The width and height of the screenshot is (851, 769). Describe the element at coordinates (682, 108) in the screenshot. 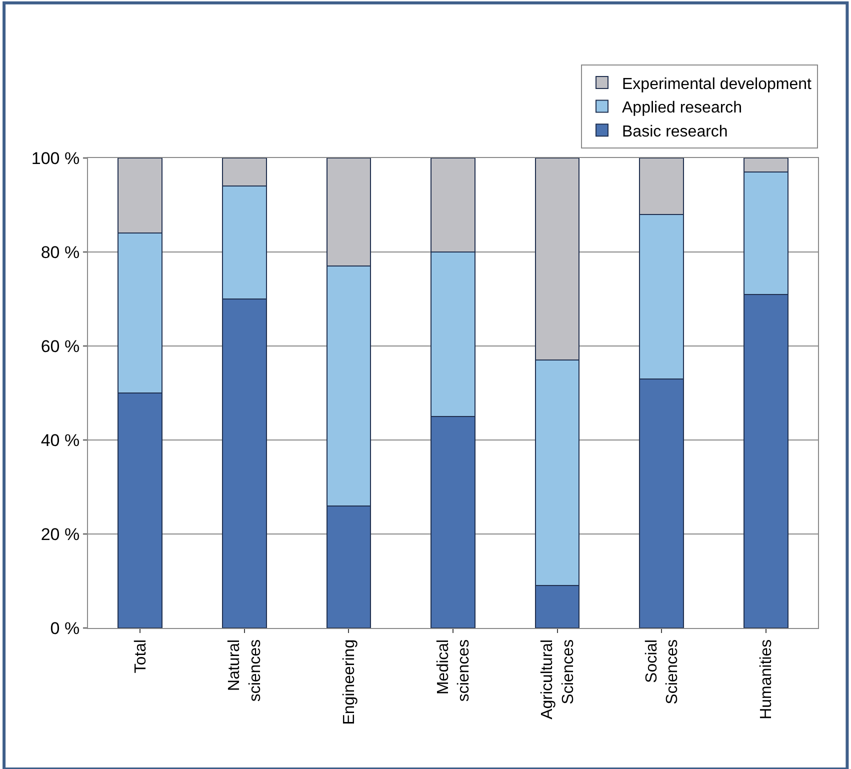

I see `legend-label: Applied research` at that location.